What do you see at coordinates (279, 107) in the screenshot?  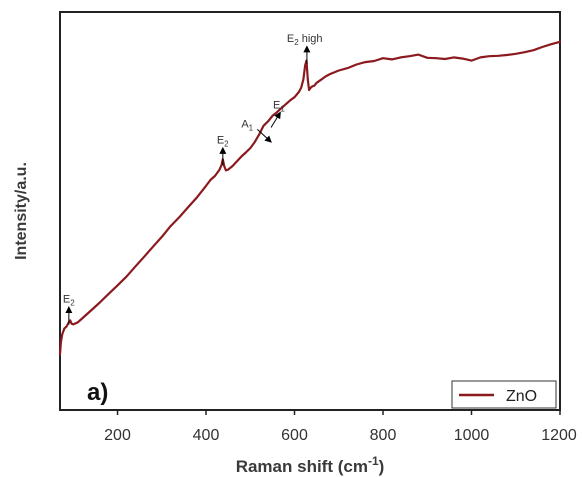 I see `annotation-label-3: E1` at bounding box center [279, 107].